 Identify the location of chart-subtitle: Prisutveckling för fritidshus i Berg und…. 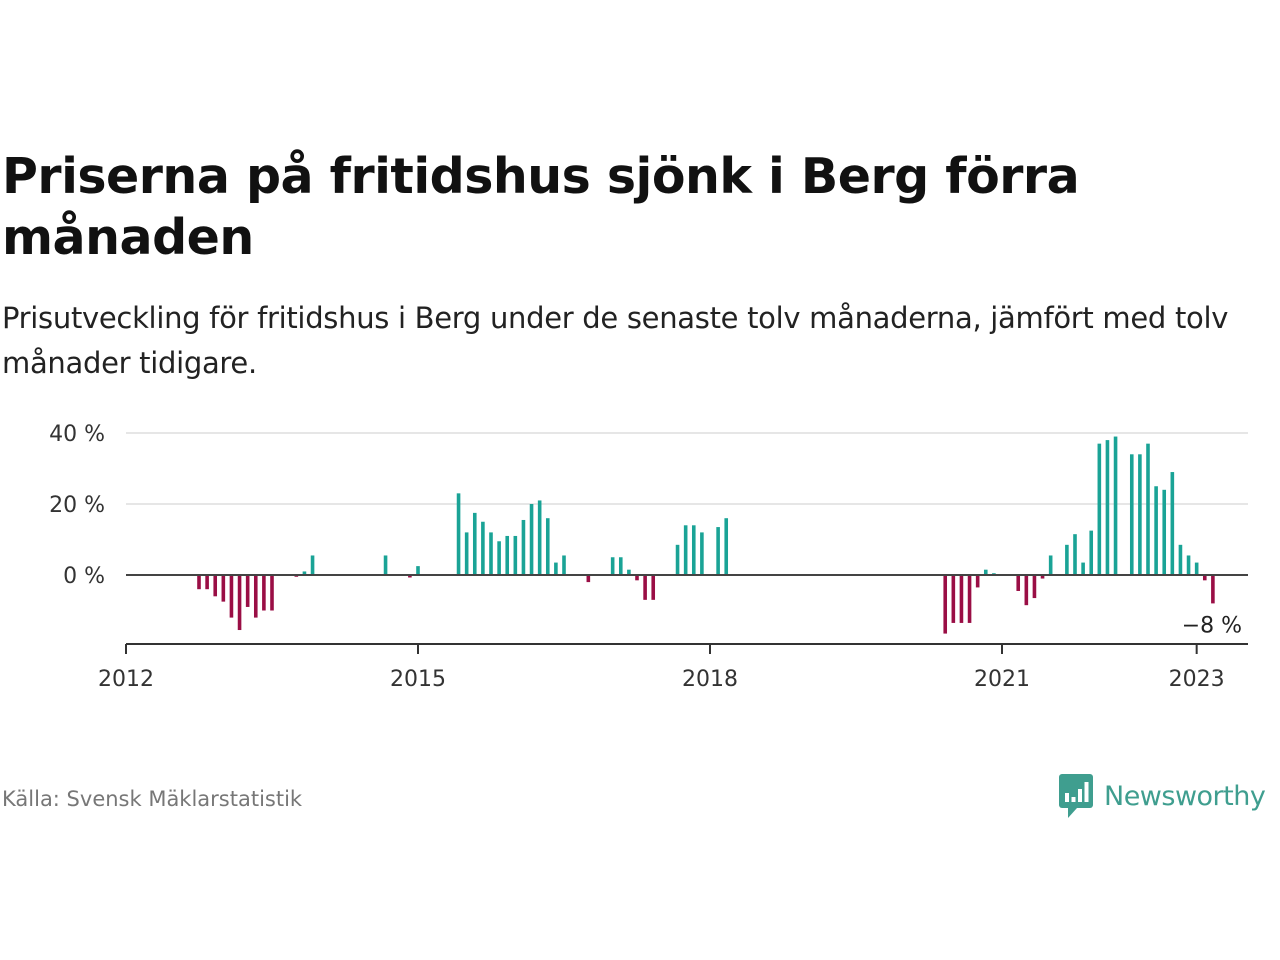
(615, 340).